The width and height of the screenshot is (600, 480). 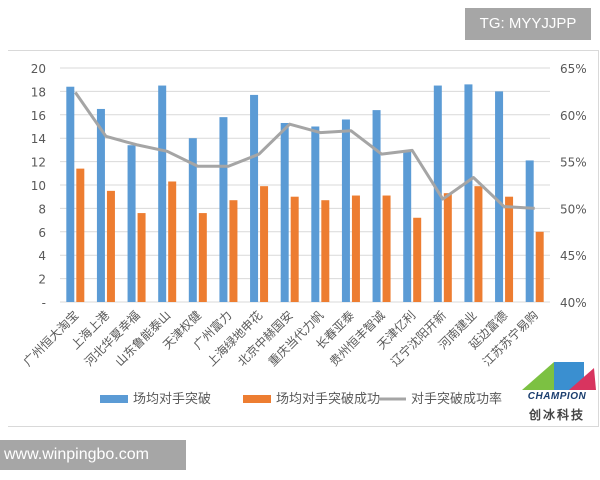 I want to click on legend-label: 场均对手突破, so click(x=172, y=399).